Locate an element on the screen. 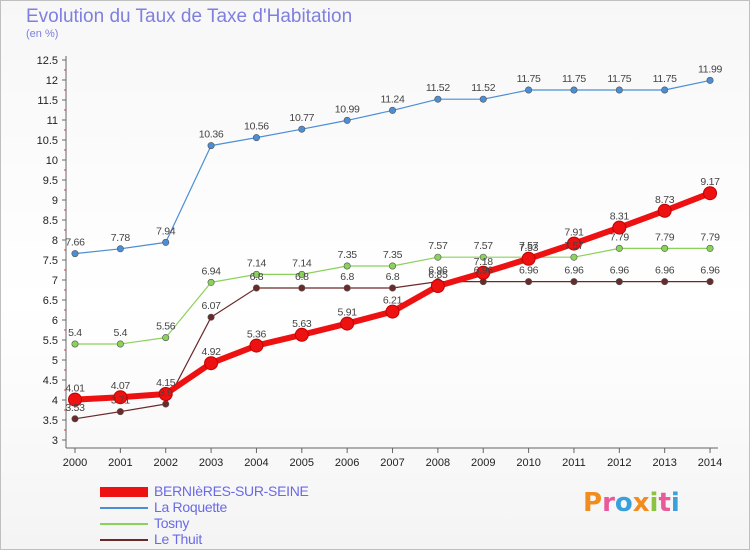 This screenshot has height=550, width=750. data-label: 4.07 is located at coordinates (121, 386).